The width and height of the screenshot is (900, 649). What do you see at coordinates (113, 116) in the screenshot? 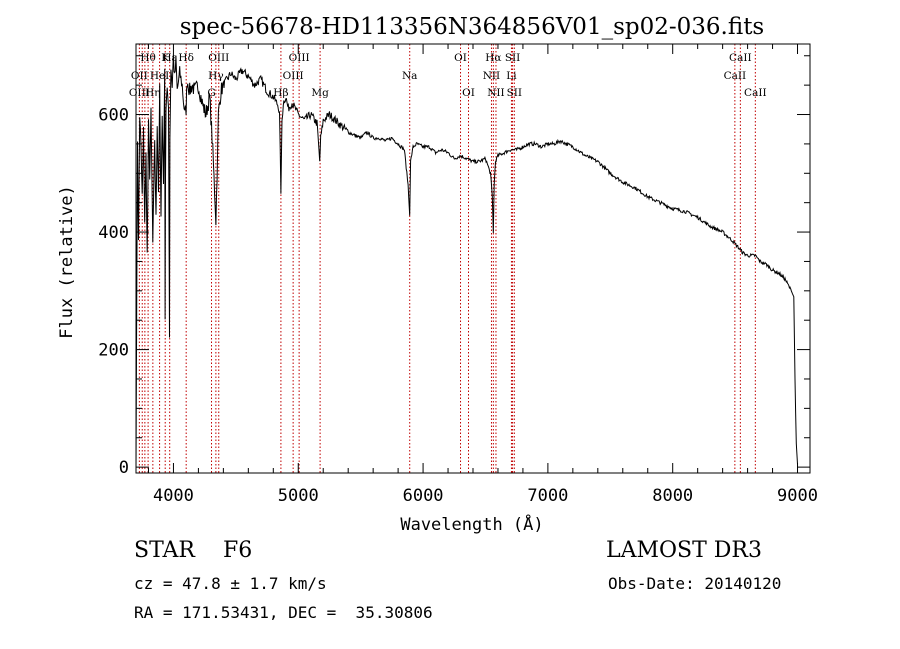
I see `y-tick-label: 600` at bounding box center [113, 116].